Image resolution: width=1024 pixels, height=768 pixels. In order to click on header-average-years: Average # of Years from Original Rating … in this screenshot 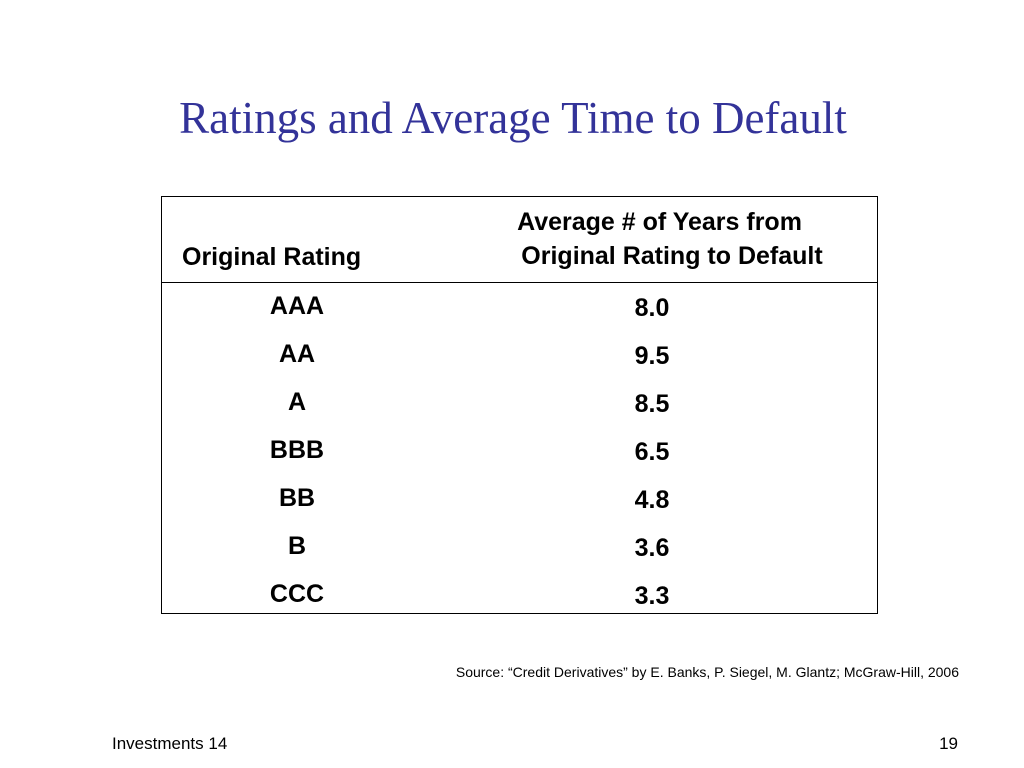, I will do `click(672, 239)`.